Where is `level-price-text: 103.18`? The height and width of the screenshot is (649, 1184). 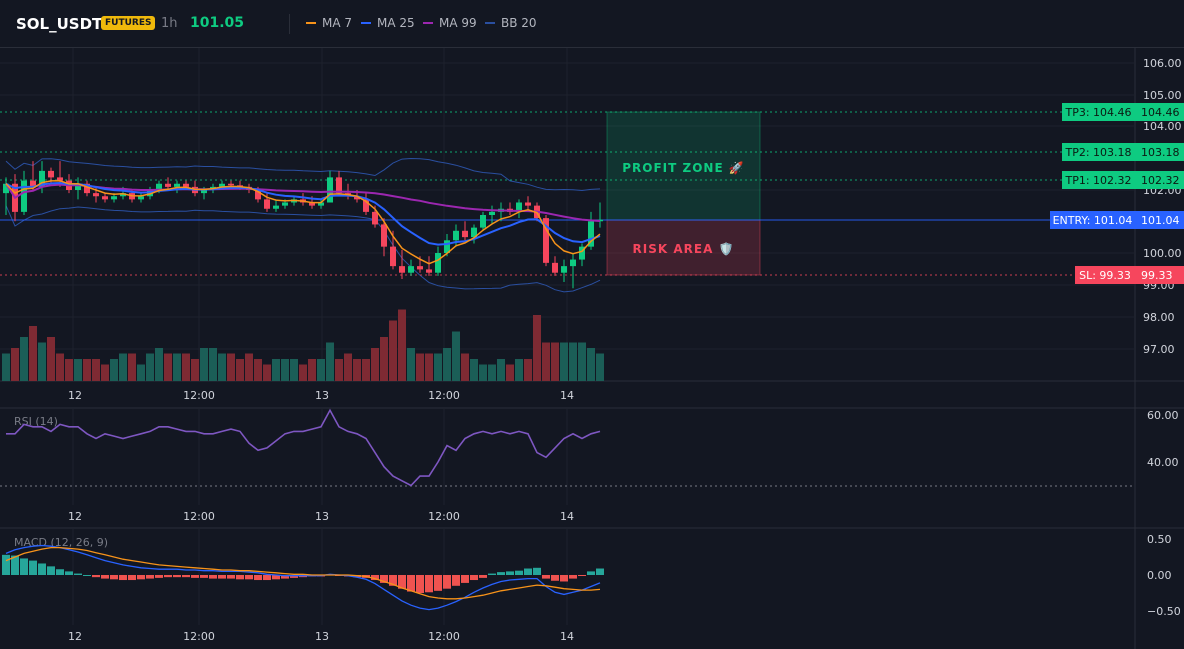 level-price-text: 103.18 is located at coordinates (1160, 152).